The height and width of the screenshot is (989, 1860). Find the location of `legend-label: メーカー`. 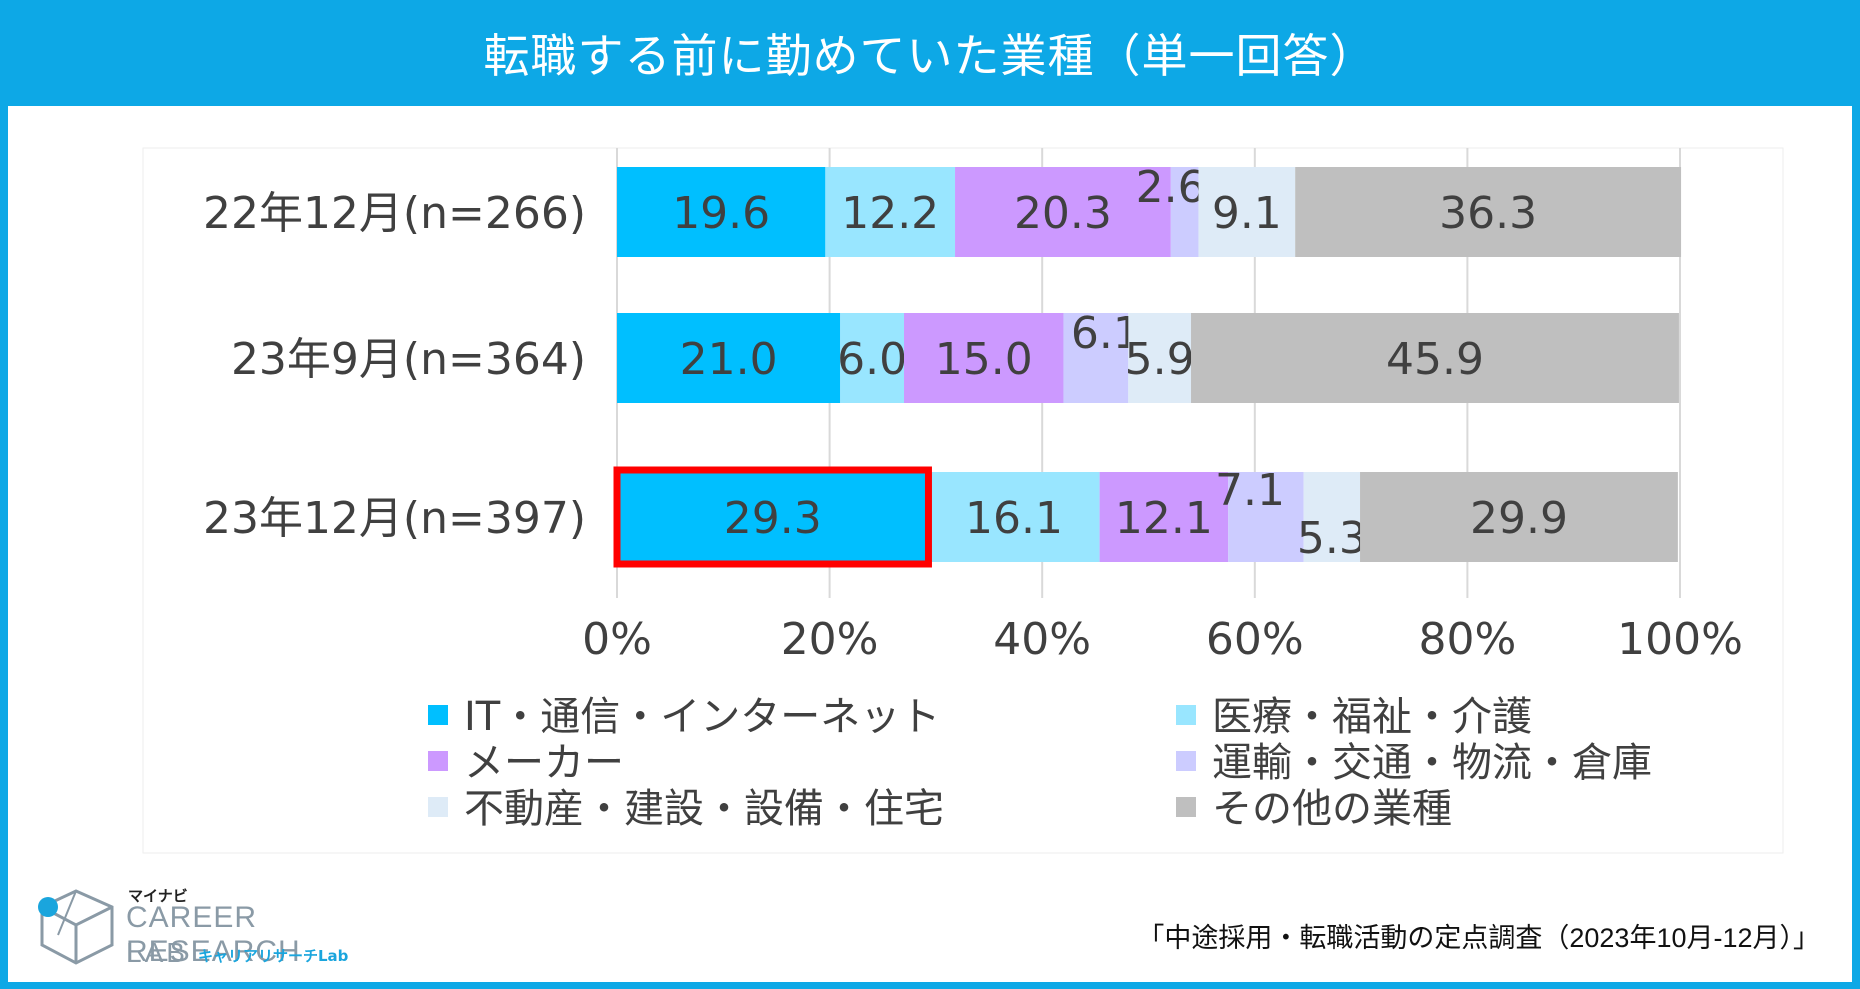

legend-label: メーカー is located at coordinates (544, 763).